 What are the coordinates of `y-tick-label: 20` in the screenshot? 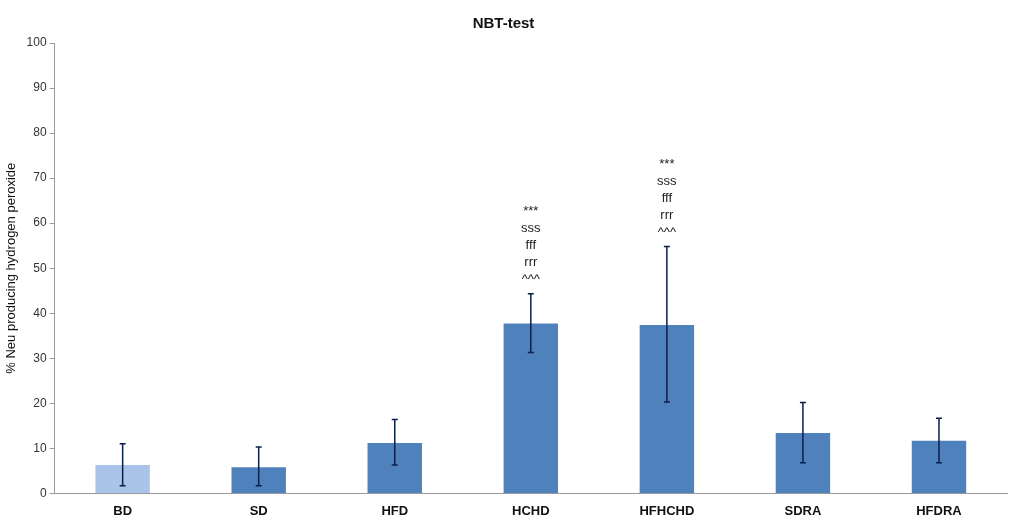 It's located at (40, 402).